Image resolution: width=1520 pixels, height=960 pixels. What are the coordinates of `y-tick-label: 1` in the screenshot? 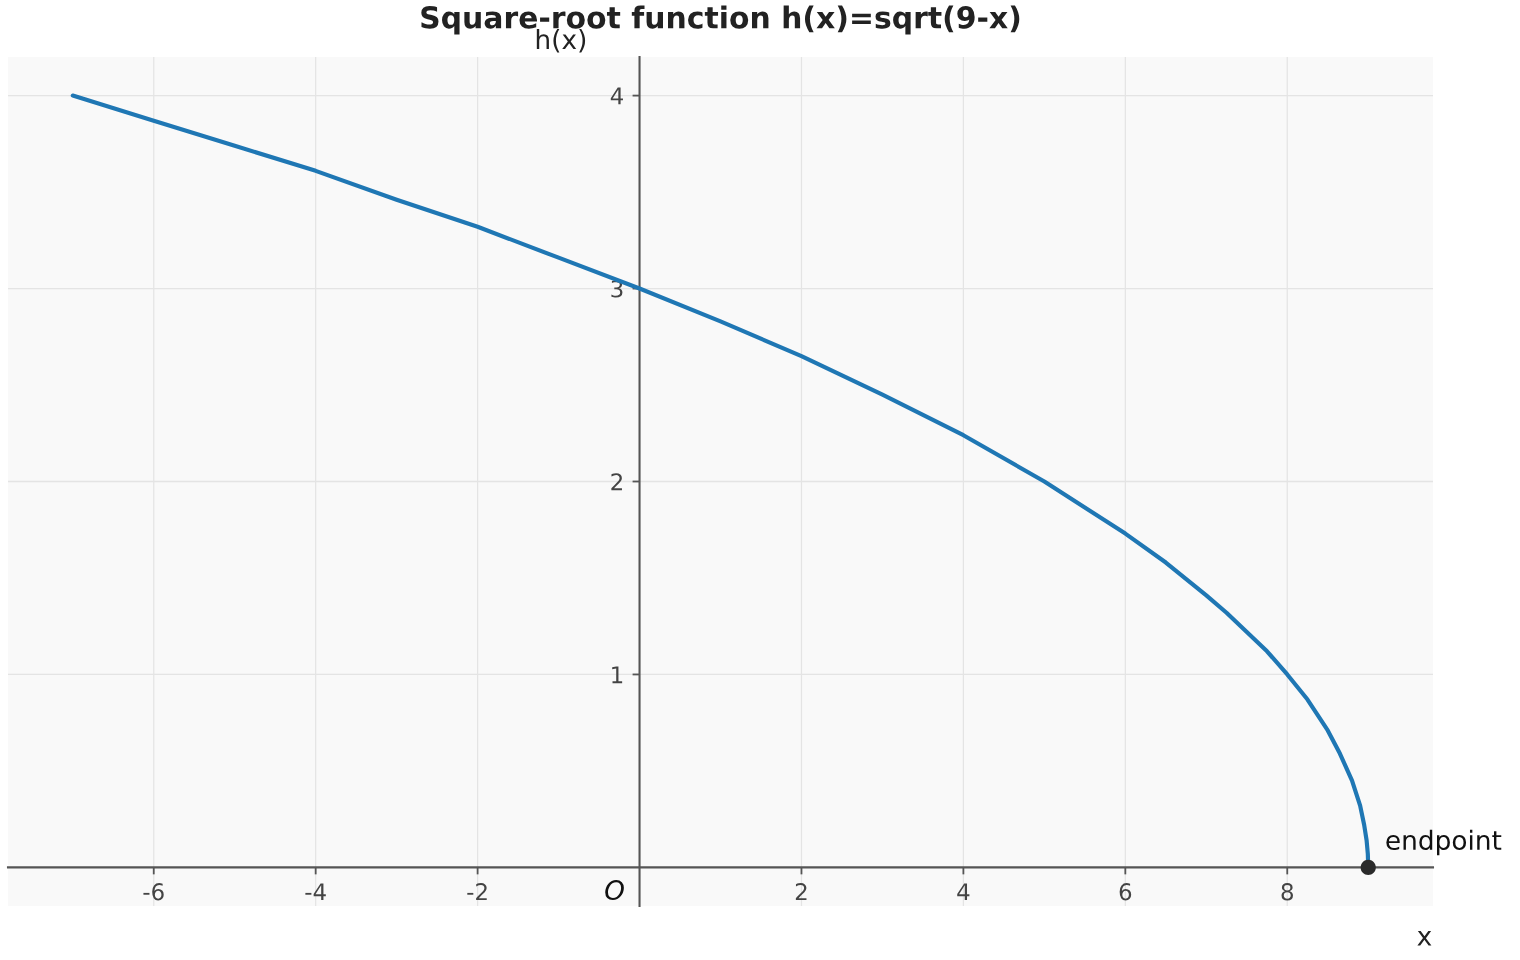 It's located at (617, 675).